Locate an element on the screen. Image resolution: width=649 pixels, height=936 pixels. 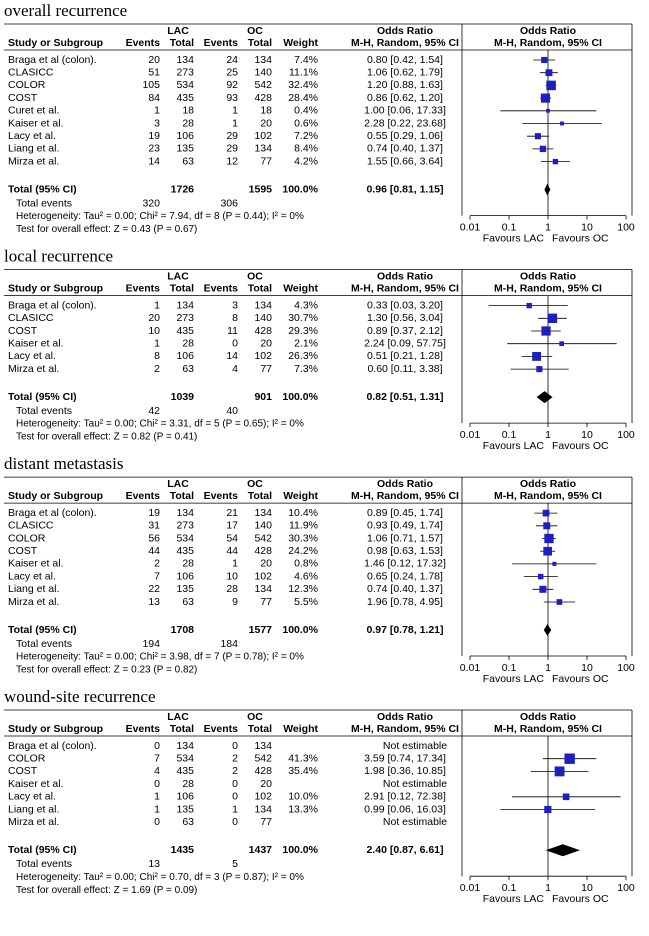
events-lac: 14 is located at coordinates (154, 161).